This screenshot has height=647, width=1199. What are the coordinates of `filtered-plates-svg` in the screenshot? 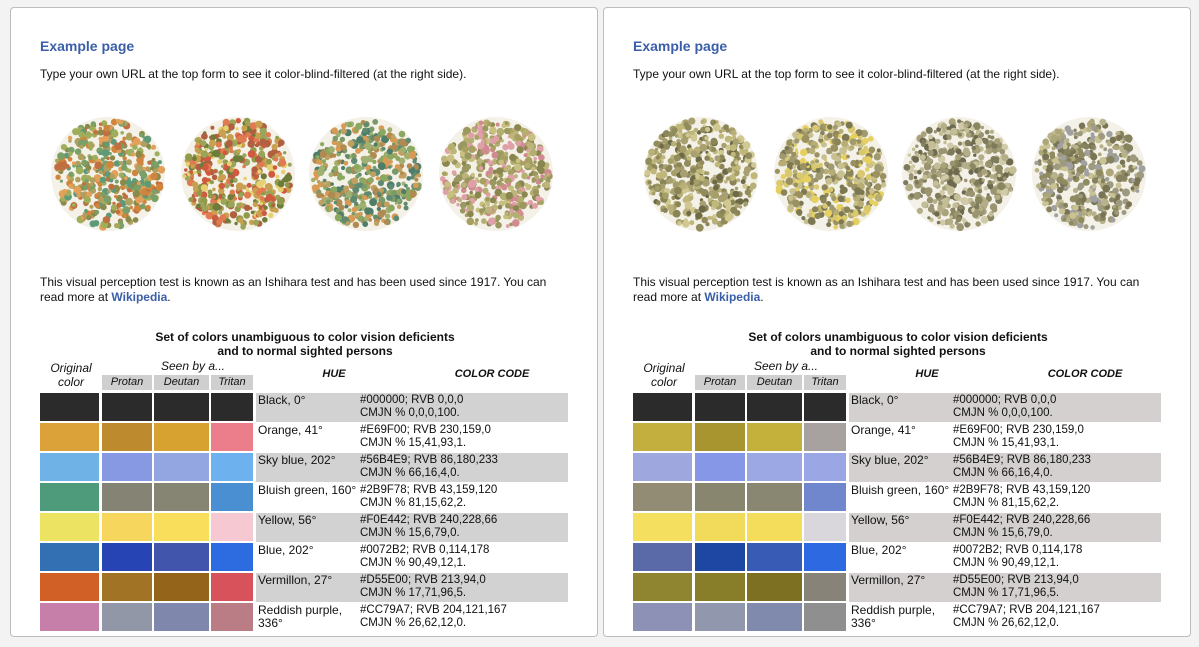 It's located at (895, 174).